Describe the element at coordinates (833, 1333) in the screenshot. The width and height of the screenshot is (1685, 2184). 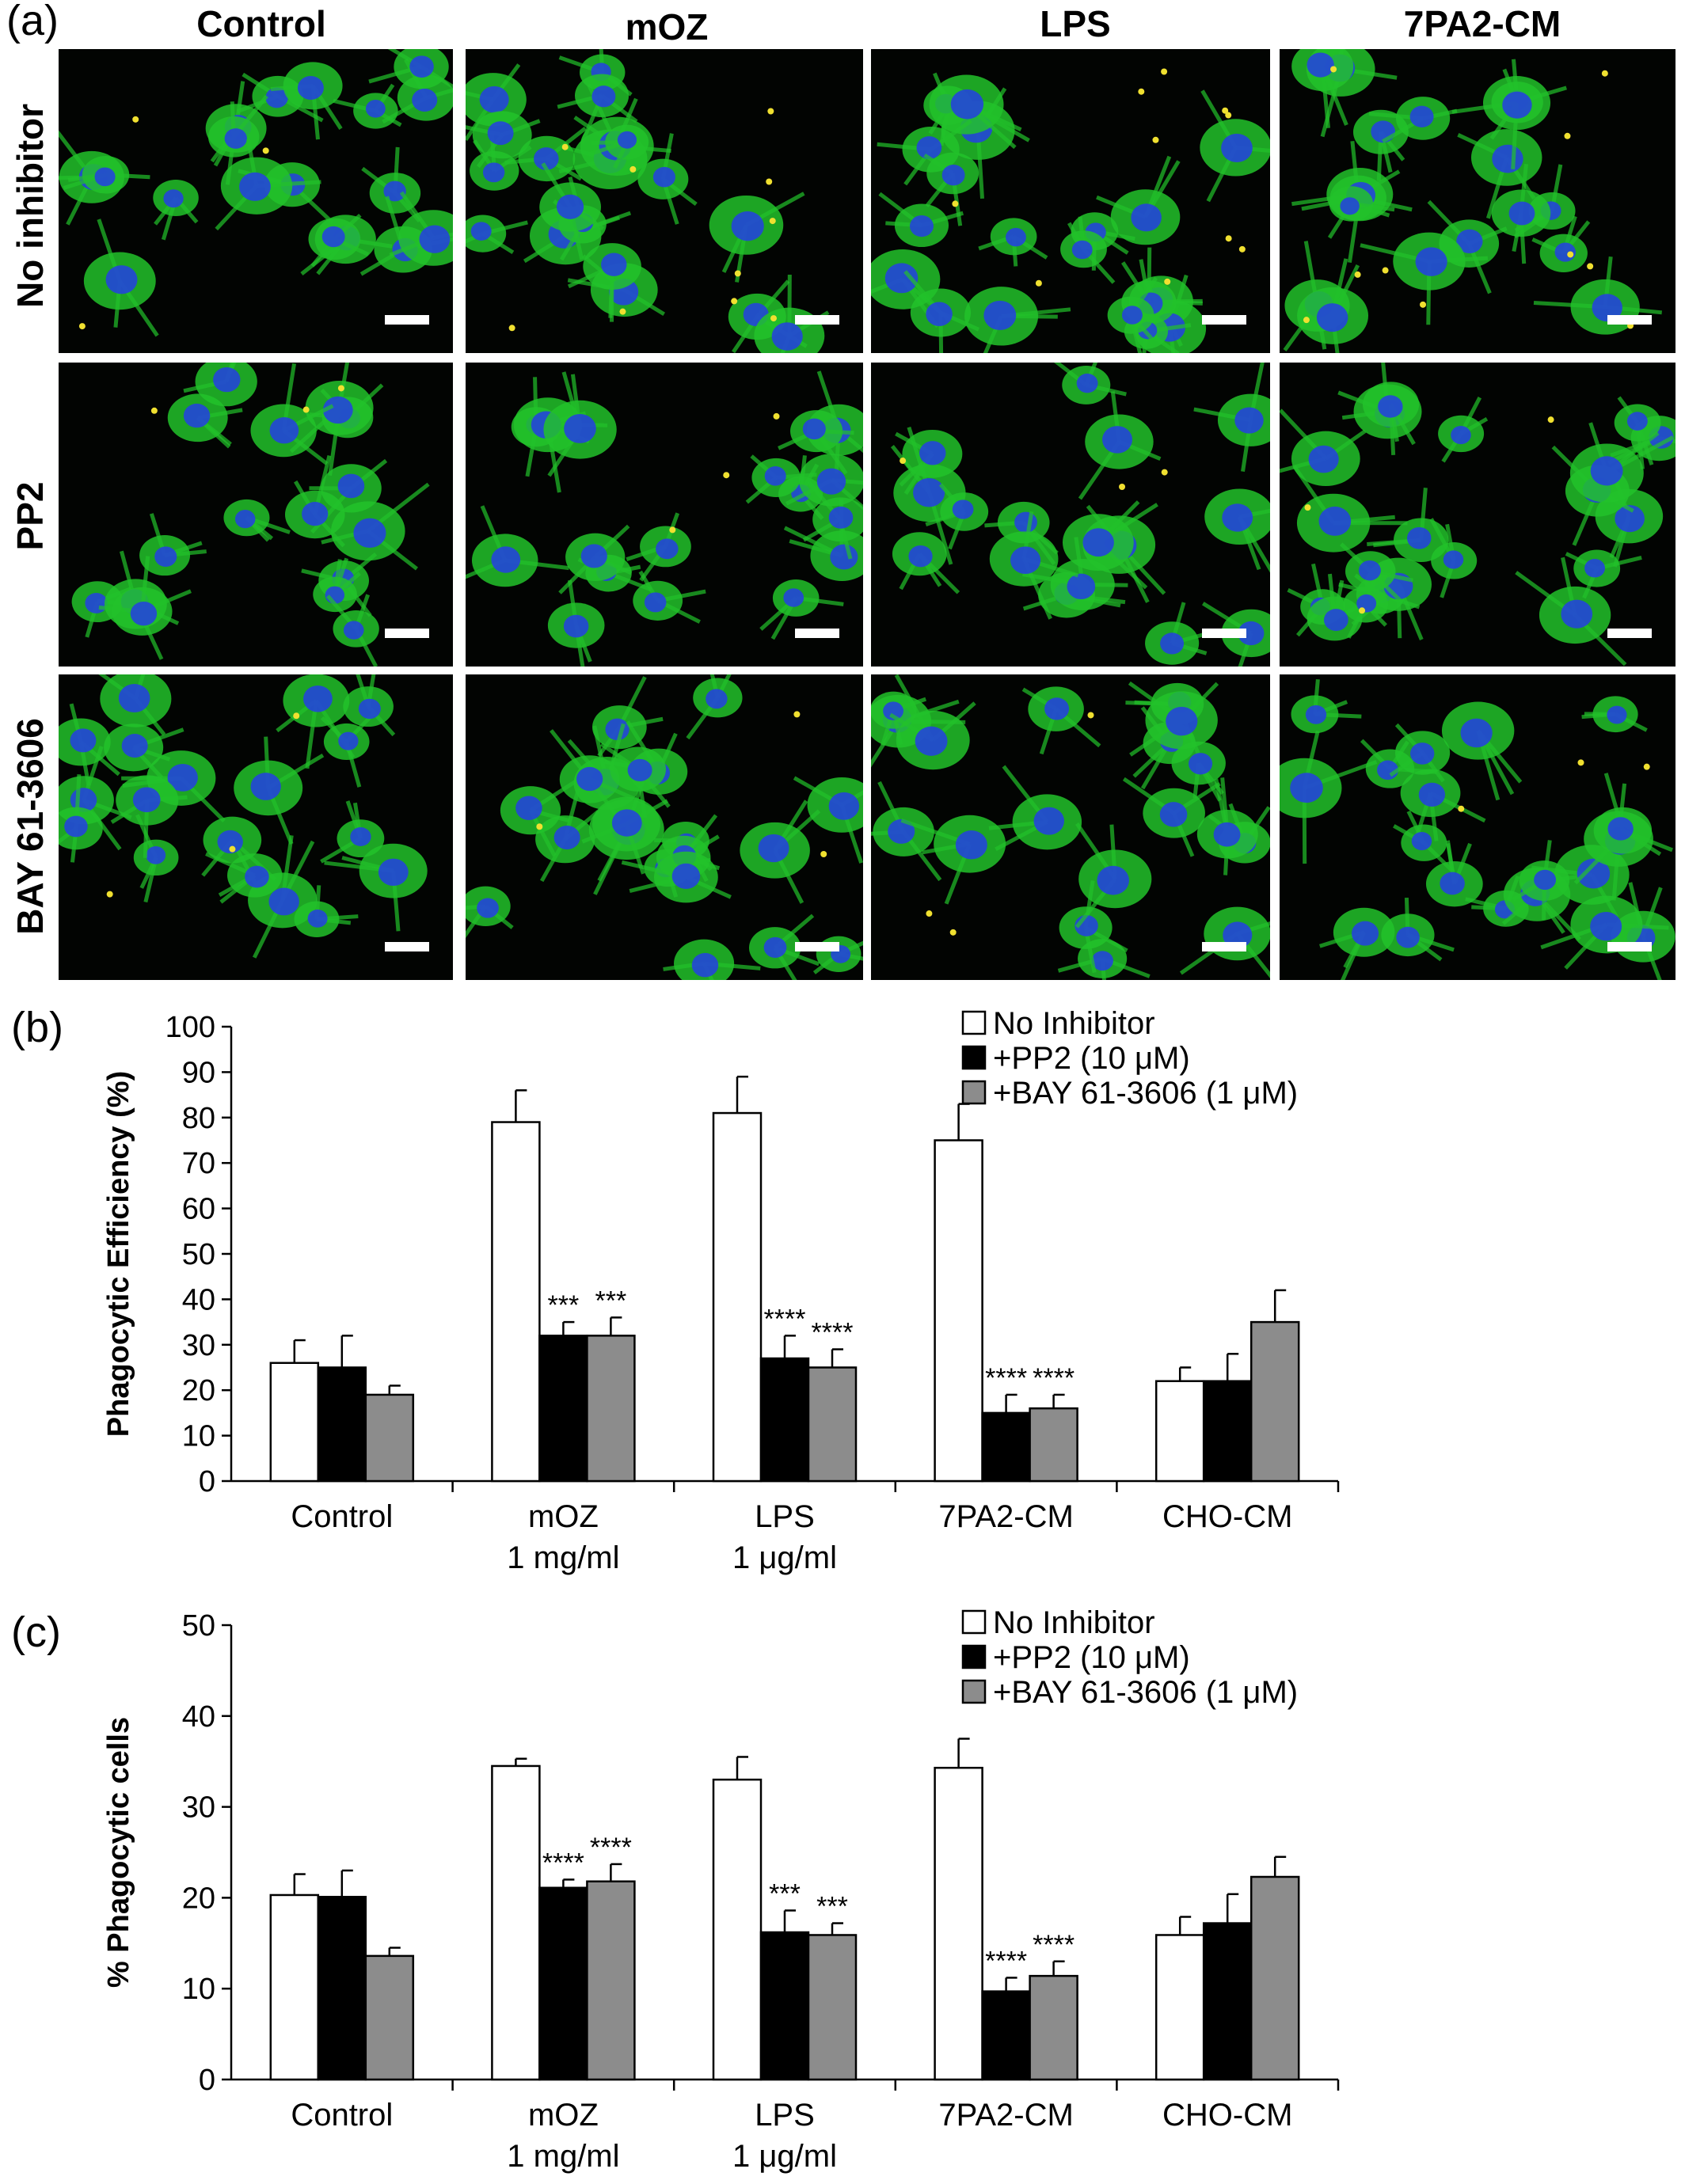
I see `significance-marker-lps: ****` at that location.